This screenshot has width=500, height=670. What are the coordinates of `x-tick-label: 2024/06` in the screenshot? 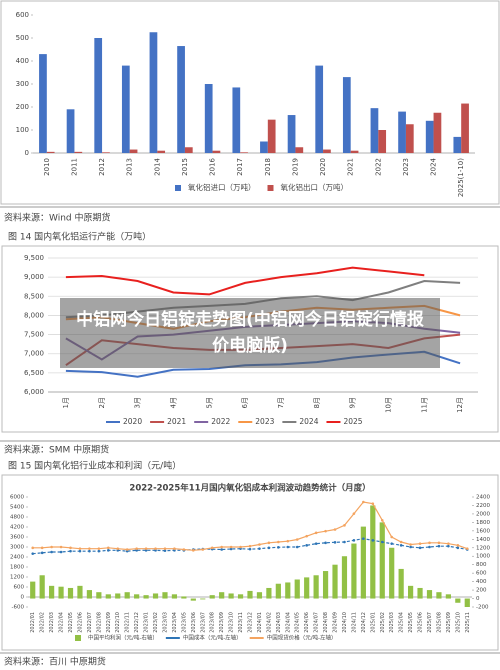 It's located at (307, 622).